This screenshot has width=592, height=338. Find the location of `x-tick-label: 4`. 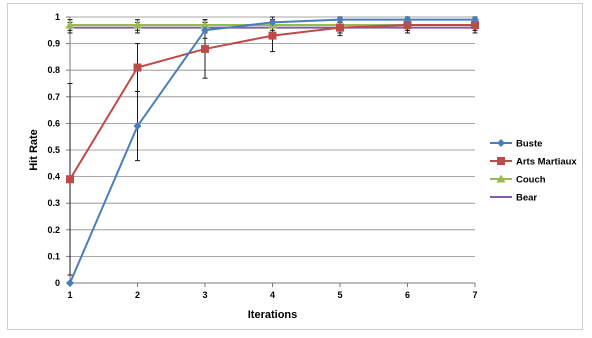

x-tick-label: 4 is located at coordinates (272, 295).